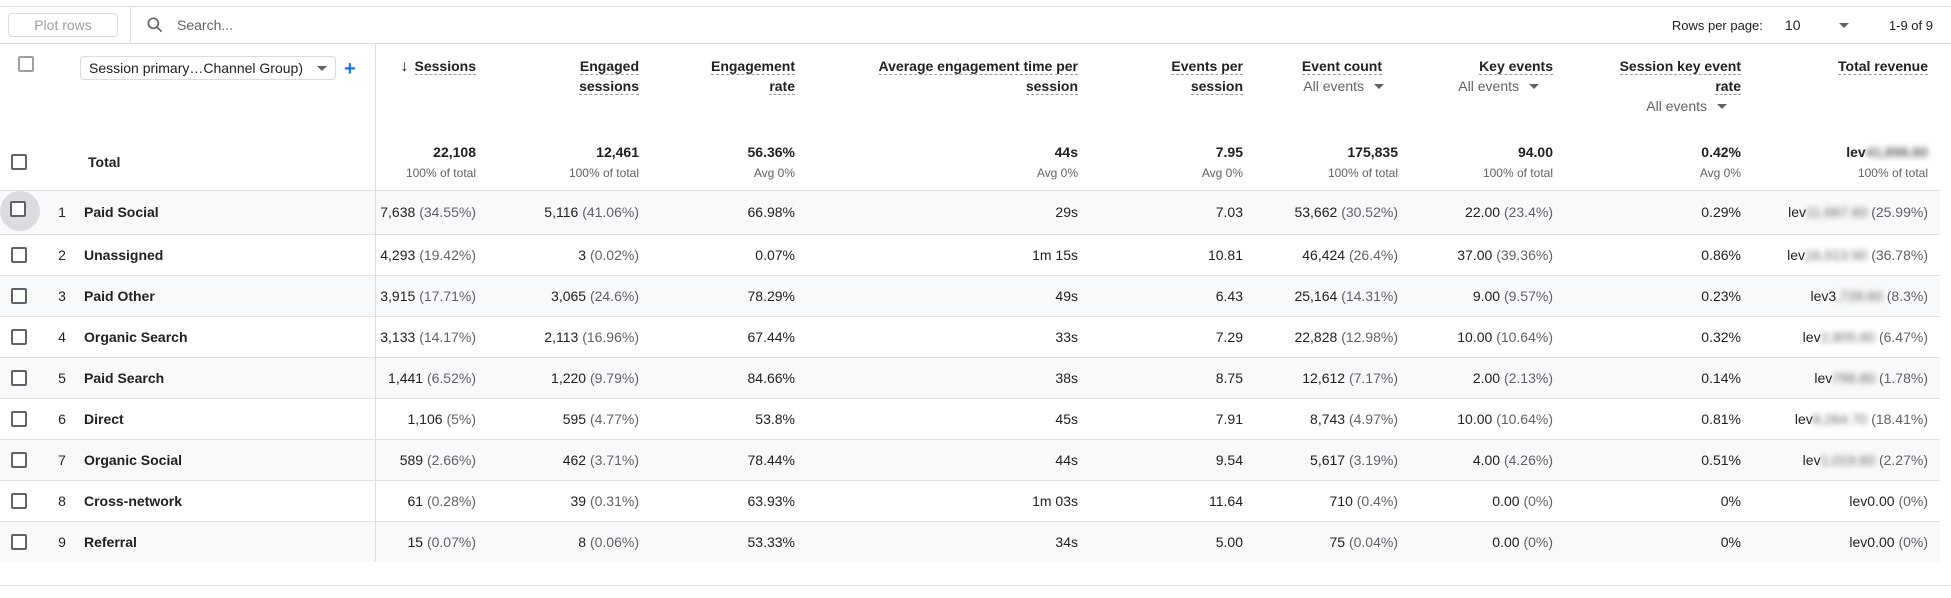 The width and height of the screenshot is (1951, 598). What do you see at coordinates (62, 541) in the screenshot?
I see `row-index: 9` at bounding box center [62, 541].